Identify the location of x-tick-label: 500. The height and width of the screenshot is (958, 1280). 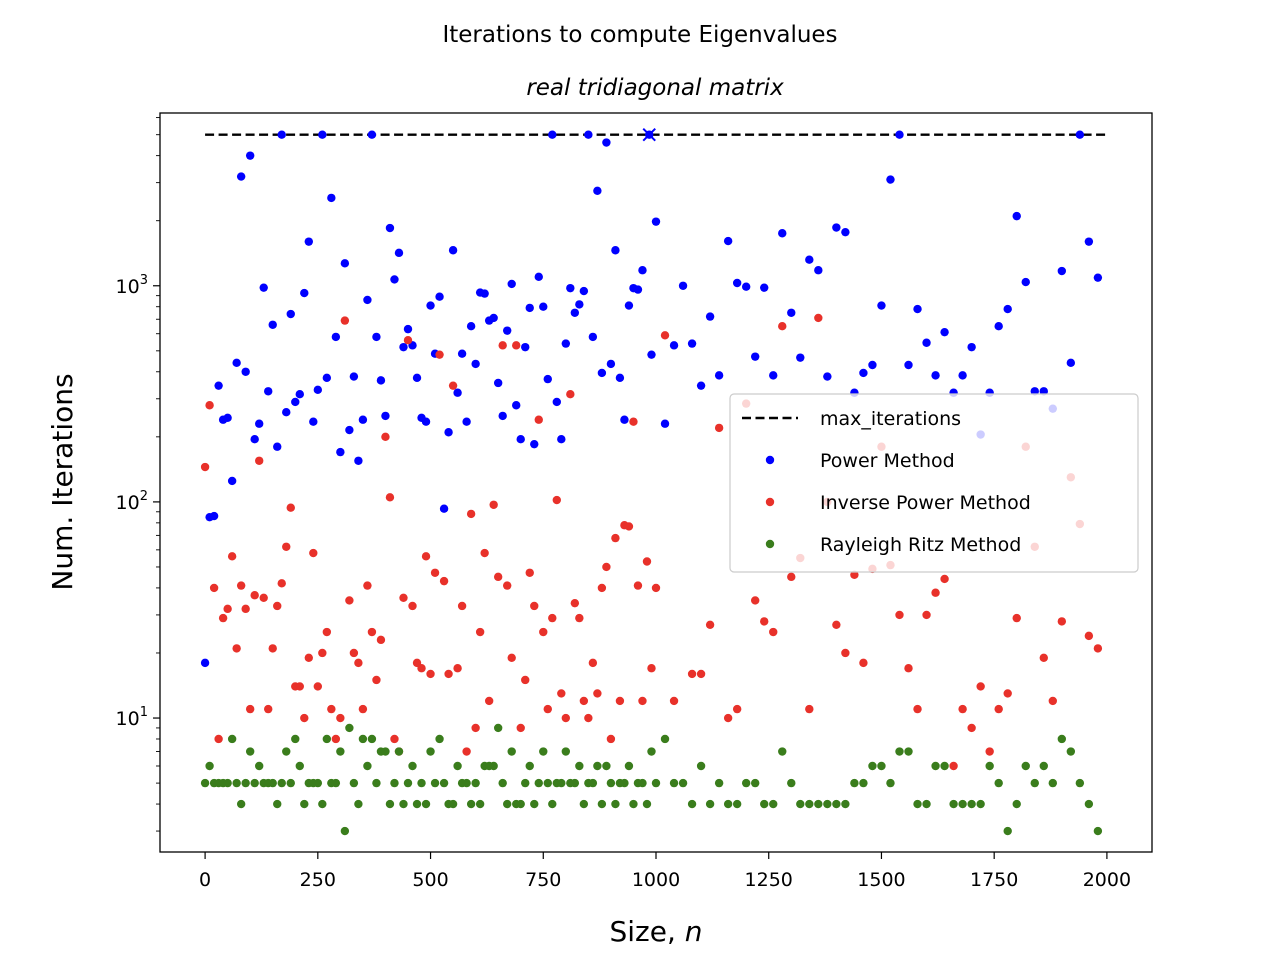
(430, 880).